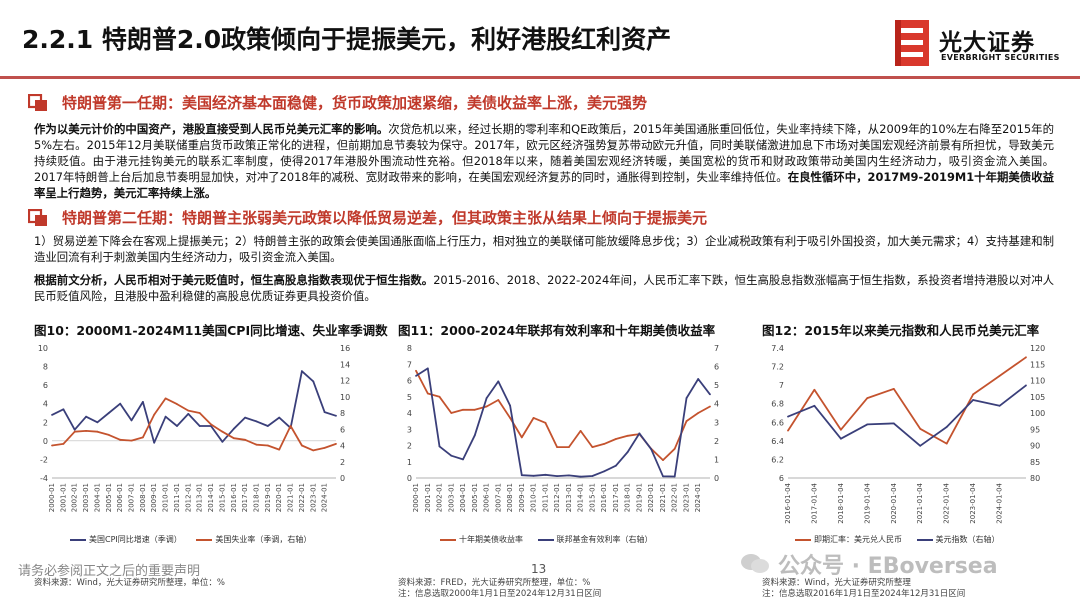 This screenshot has height=608, width=1080. Describe the element at coordinates (628, 497) in the screenshot. I see `x-tick-label: 2018-01` at that location.